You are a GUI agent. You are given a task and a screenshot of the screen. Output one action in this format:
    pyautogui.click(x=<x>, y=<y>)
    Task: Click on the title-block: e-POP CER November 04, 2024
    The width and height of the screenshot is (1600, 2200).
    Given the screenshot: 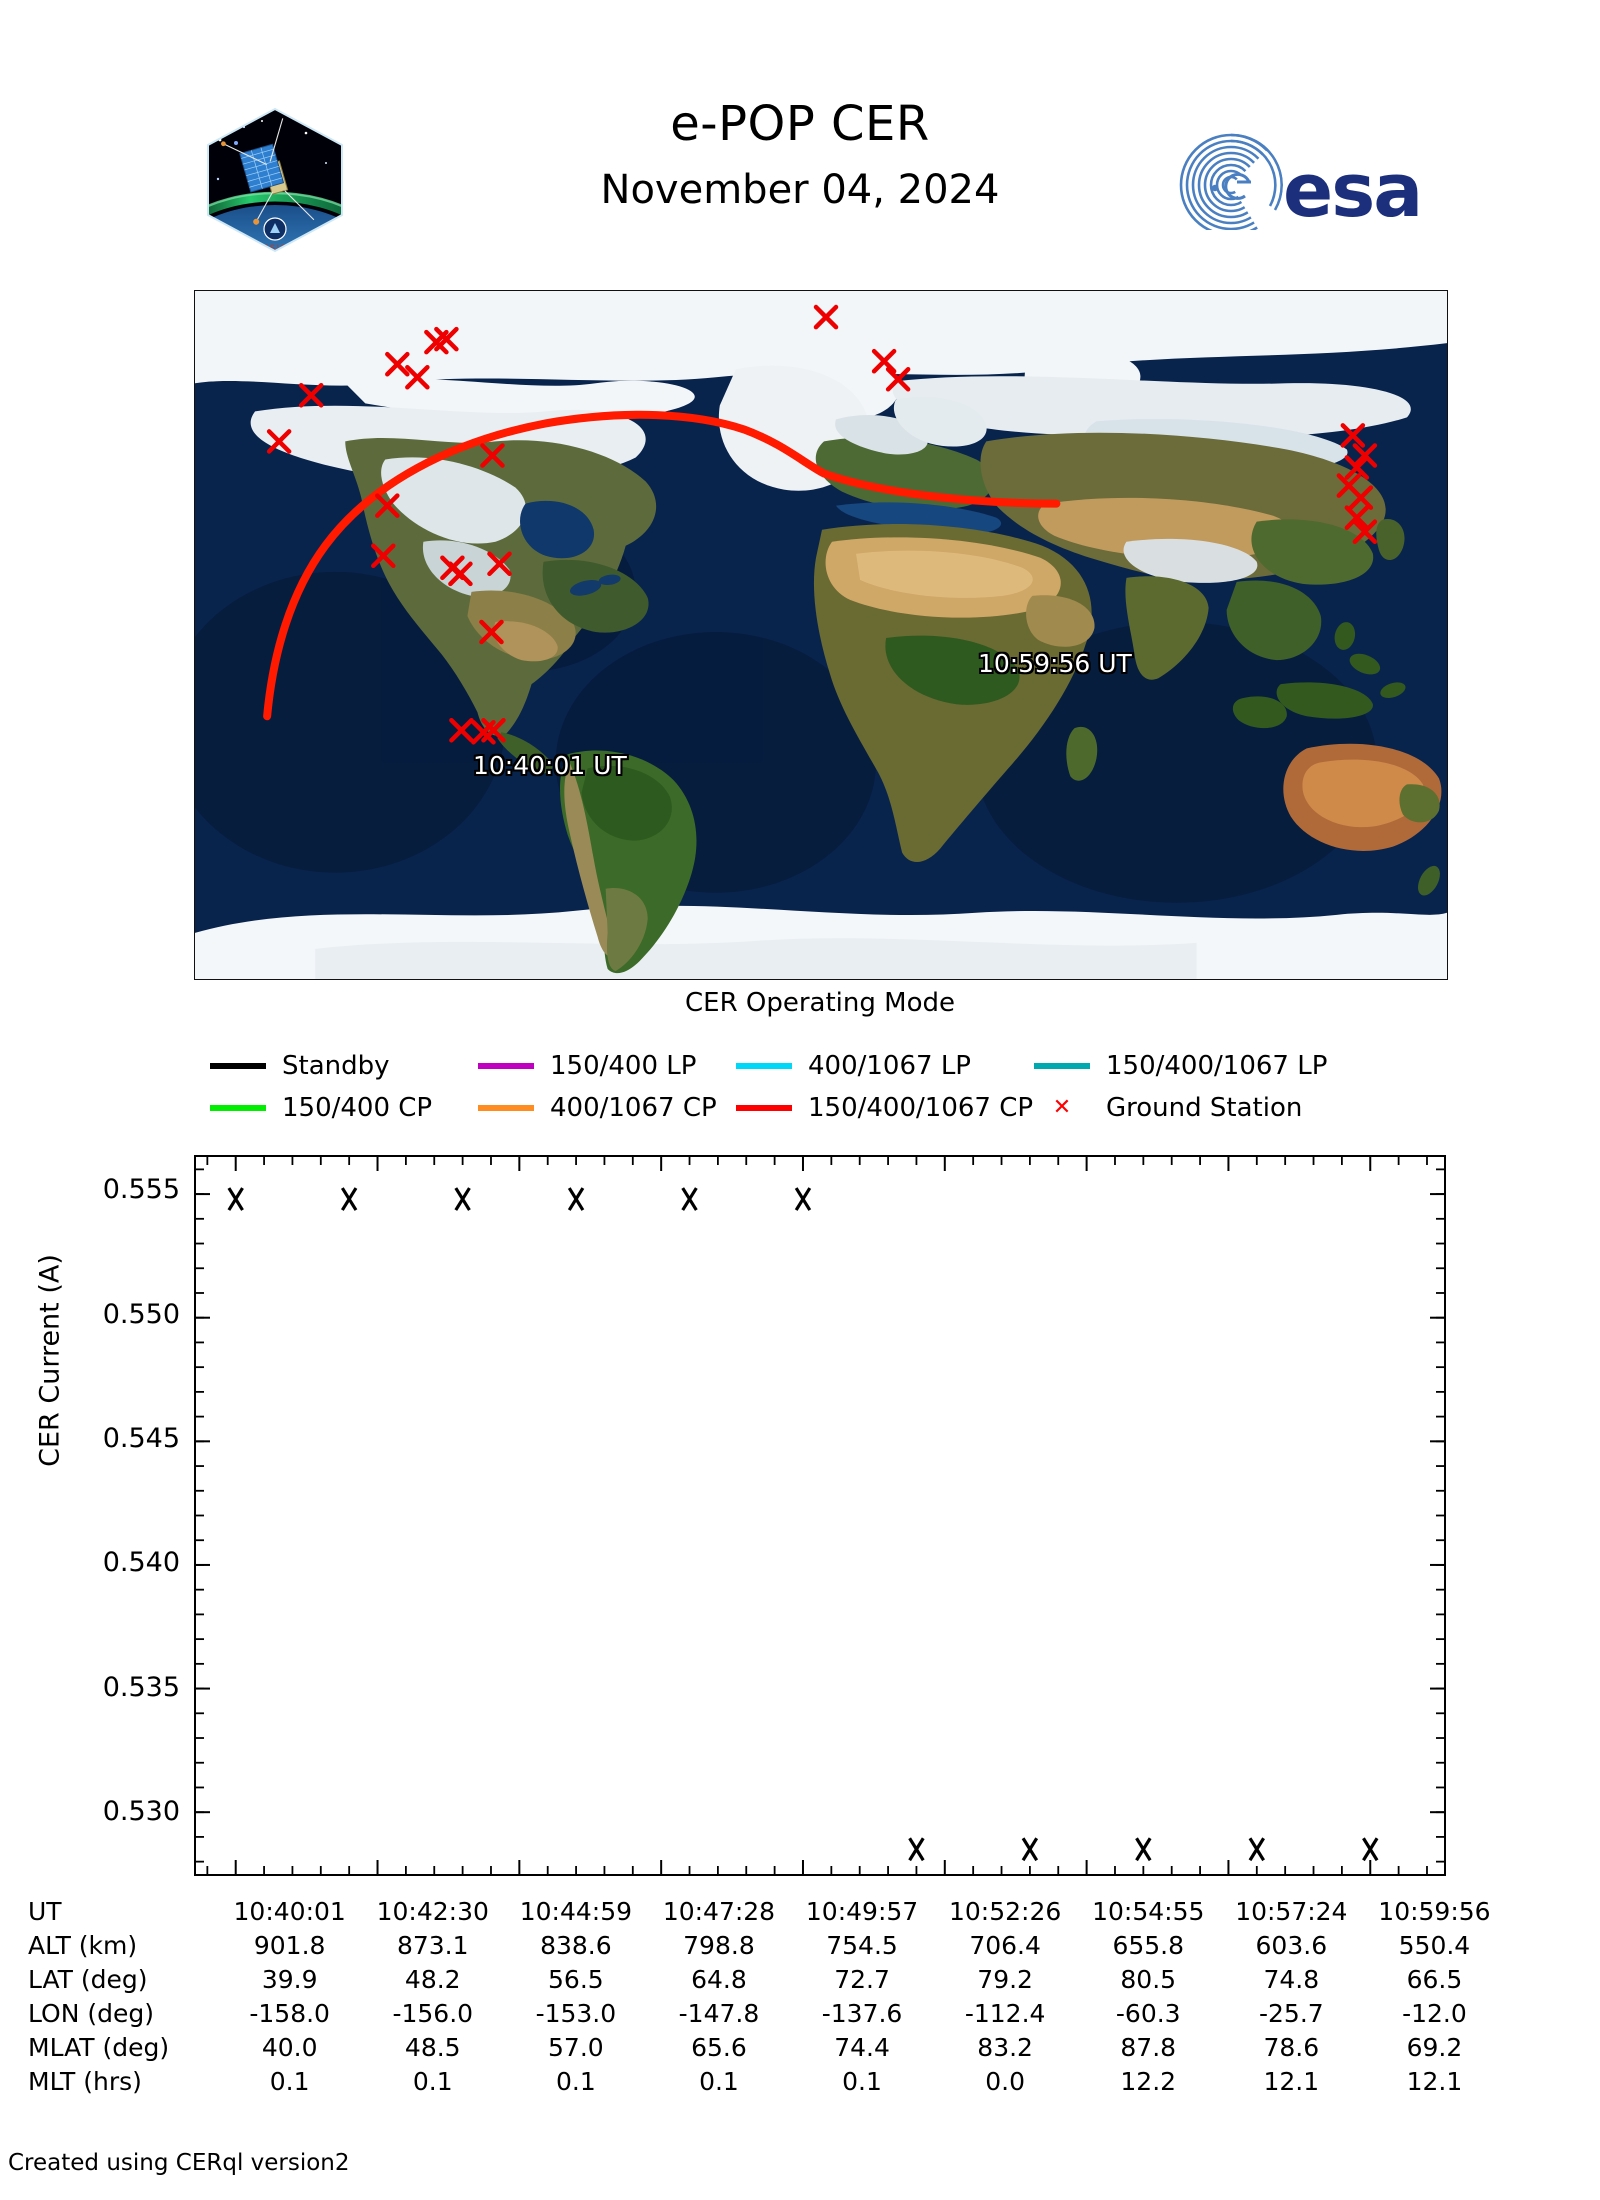 What is the action you would take?
    pyautogui.click(x=800, y=155)
    